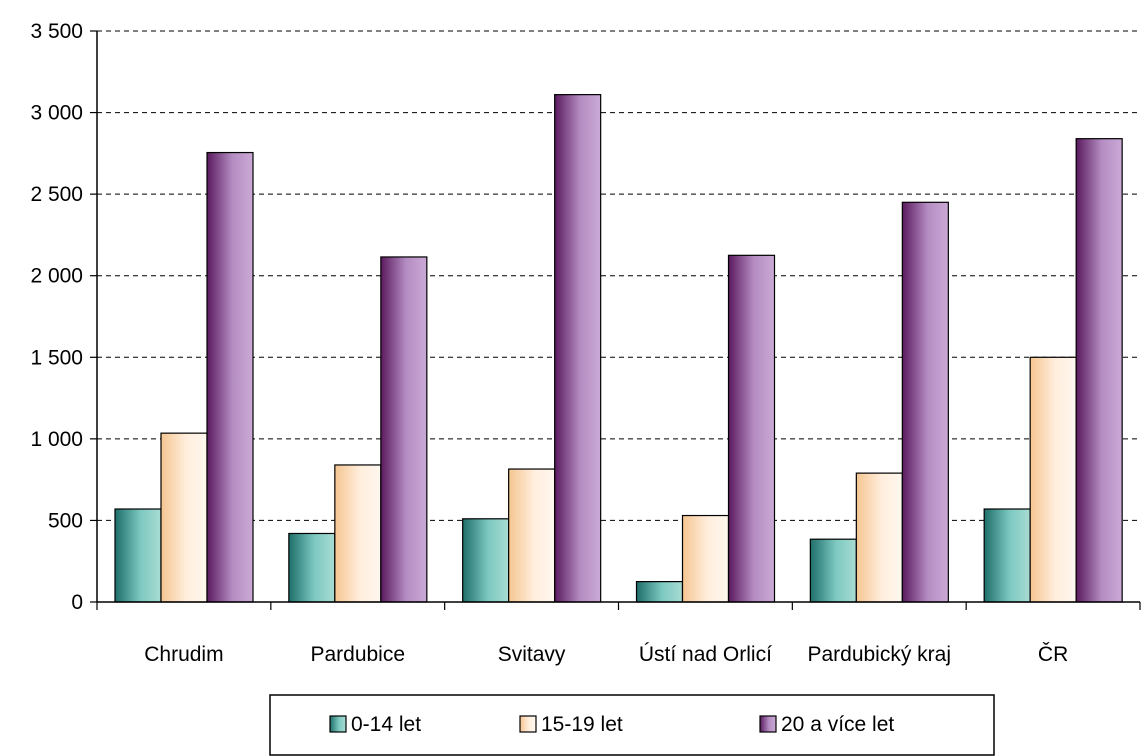 Image resolution: width=1142 pixels, height=756 pixels. I want to click on bar--st-nad-orlic--series-0, so click(659, 592).